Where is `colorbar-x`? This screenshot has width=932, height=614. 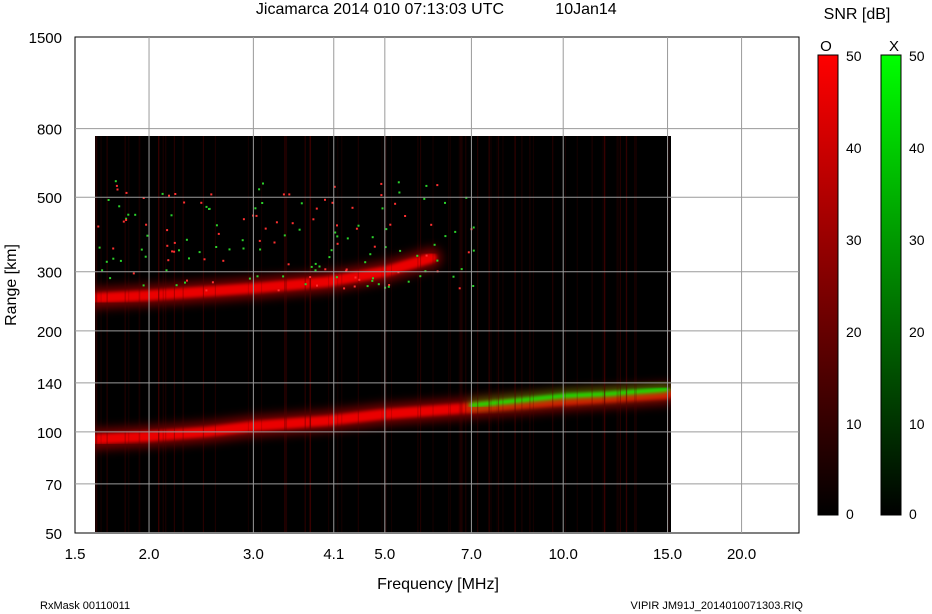 colorbar-x is located at coordinates (891, 285).